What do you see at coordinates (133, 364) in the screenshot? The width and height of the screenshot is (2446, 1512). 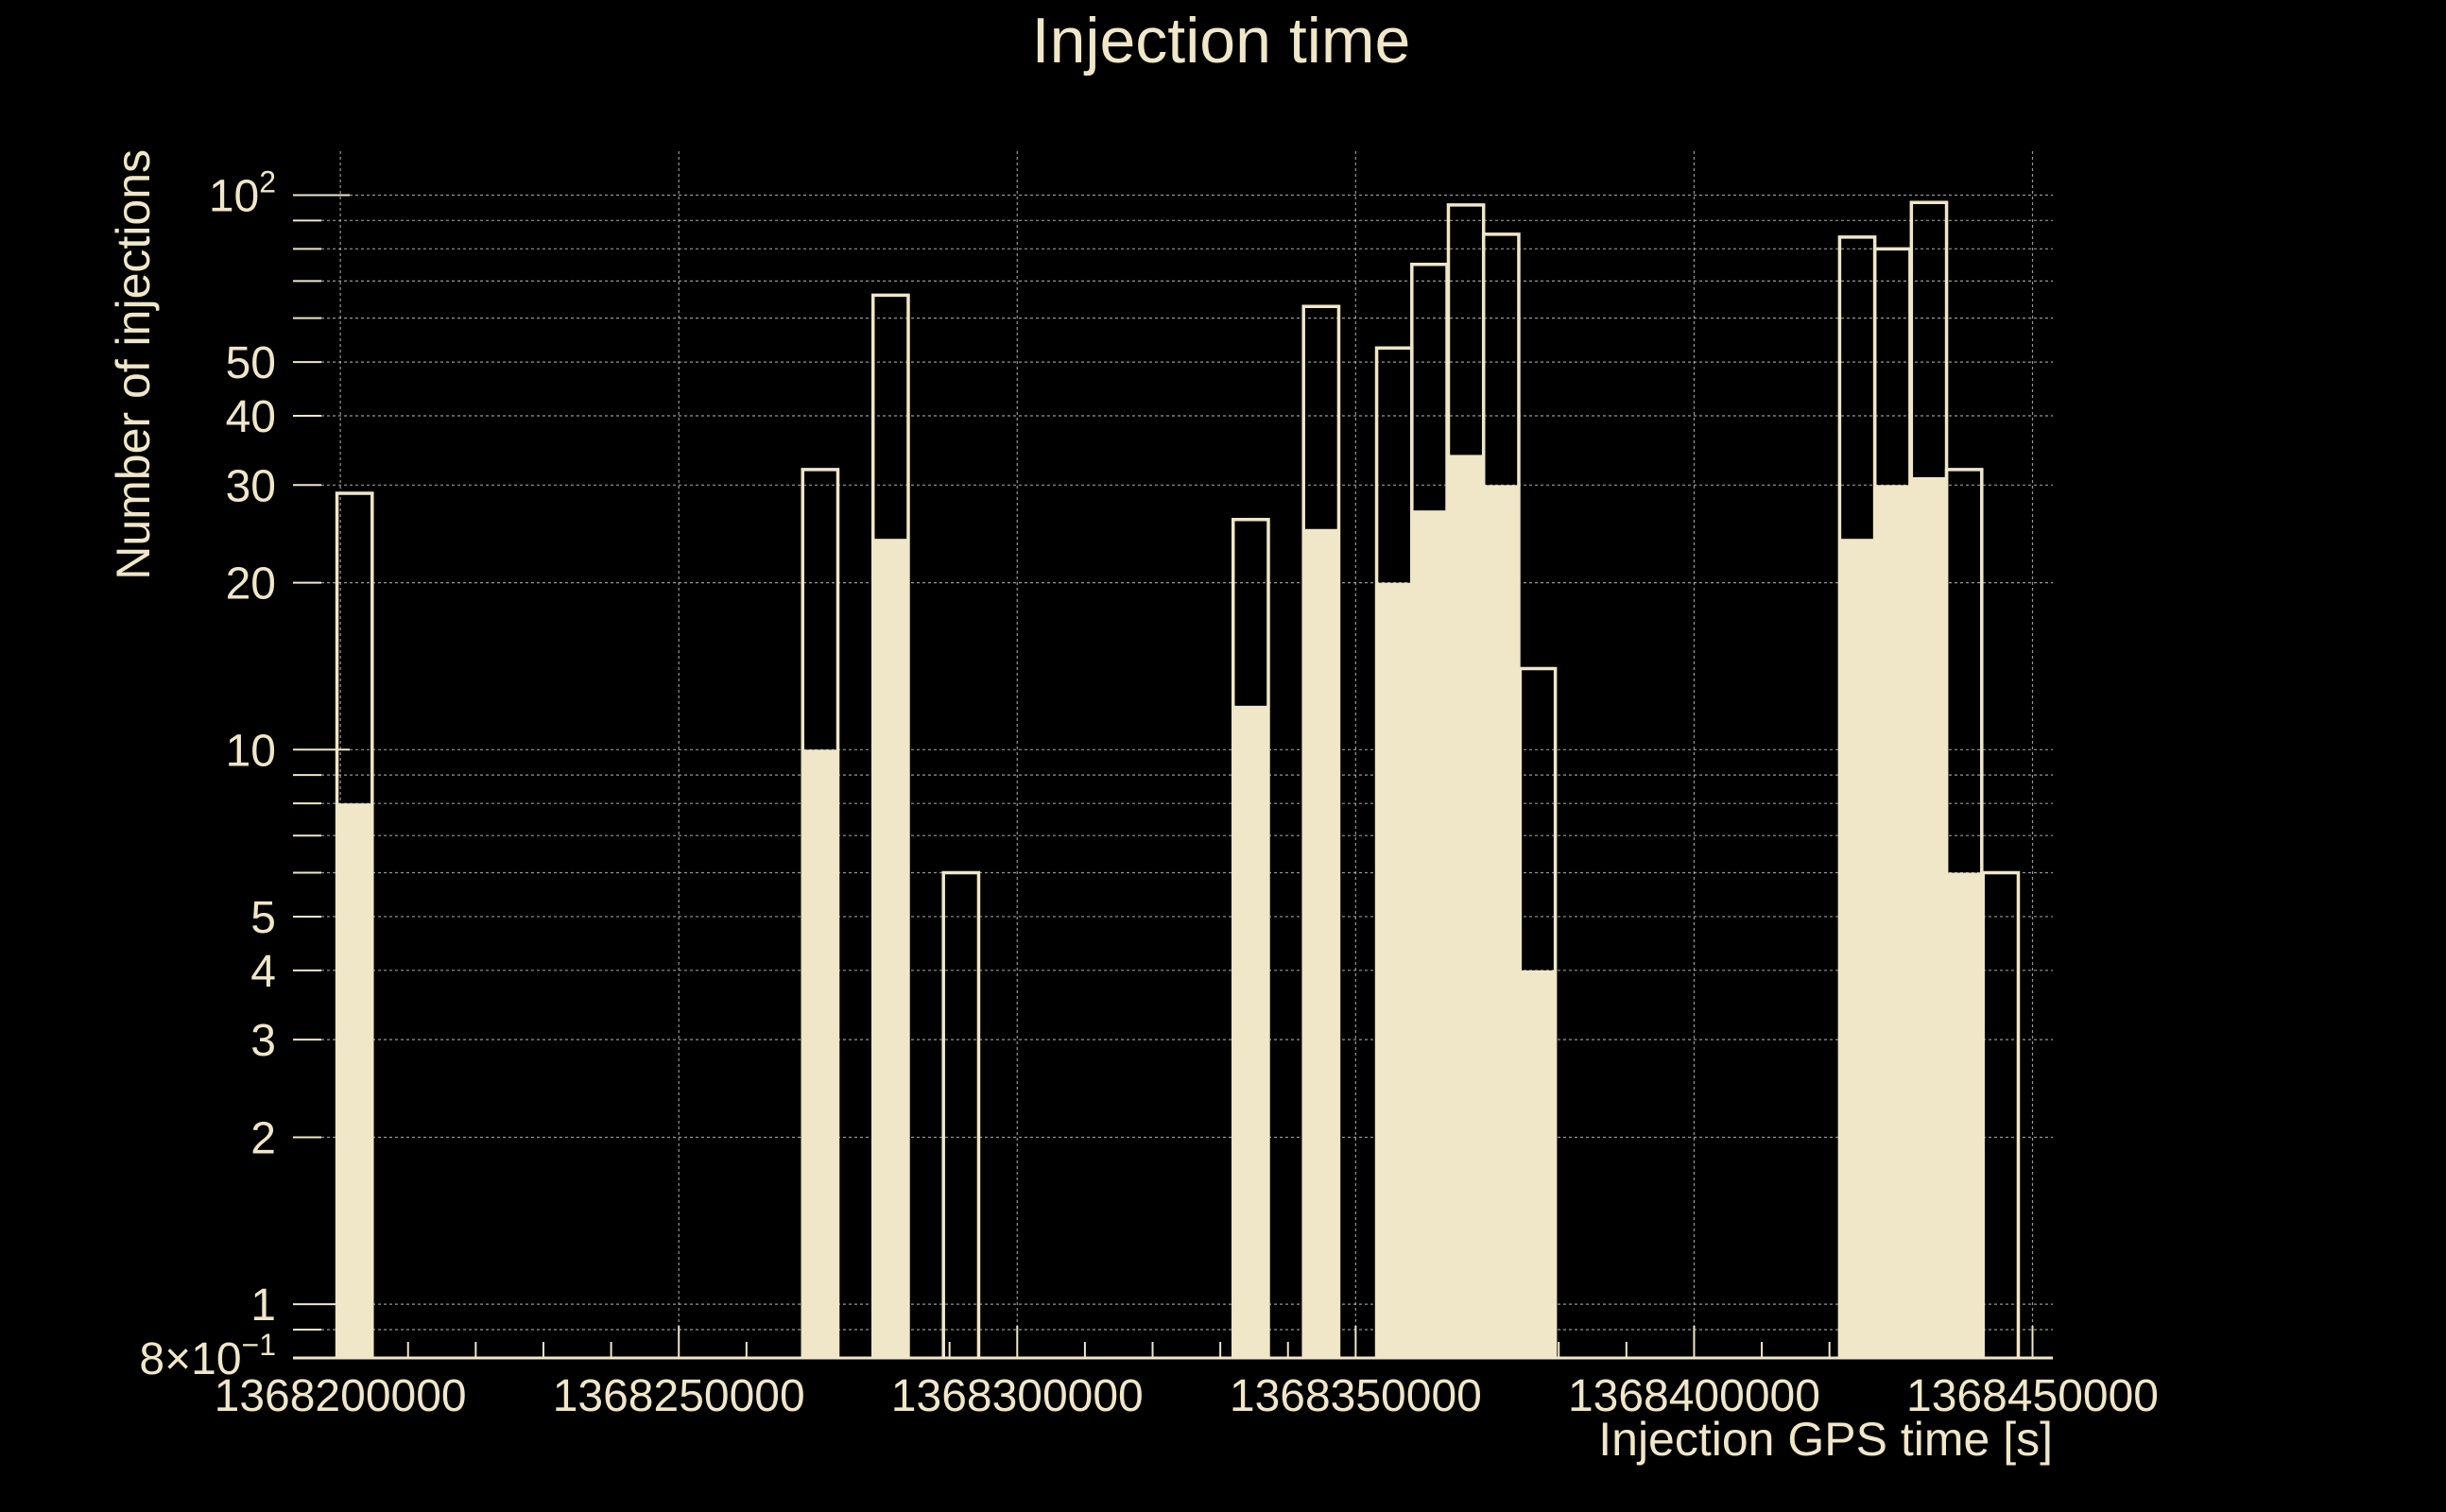 I see `y-axis-label: Number of injections` at bounding box center [133, 364].